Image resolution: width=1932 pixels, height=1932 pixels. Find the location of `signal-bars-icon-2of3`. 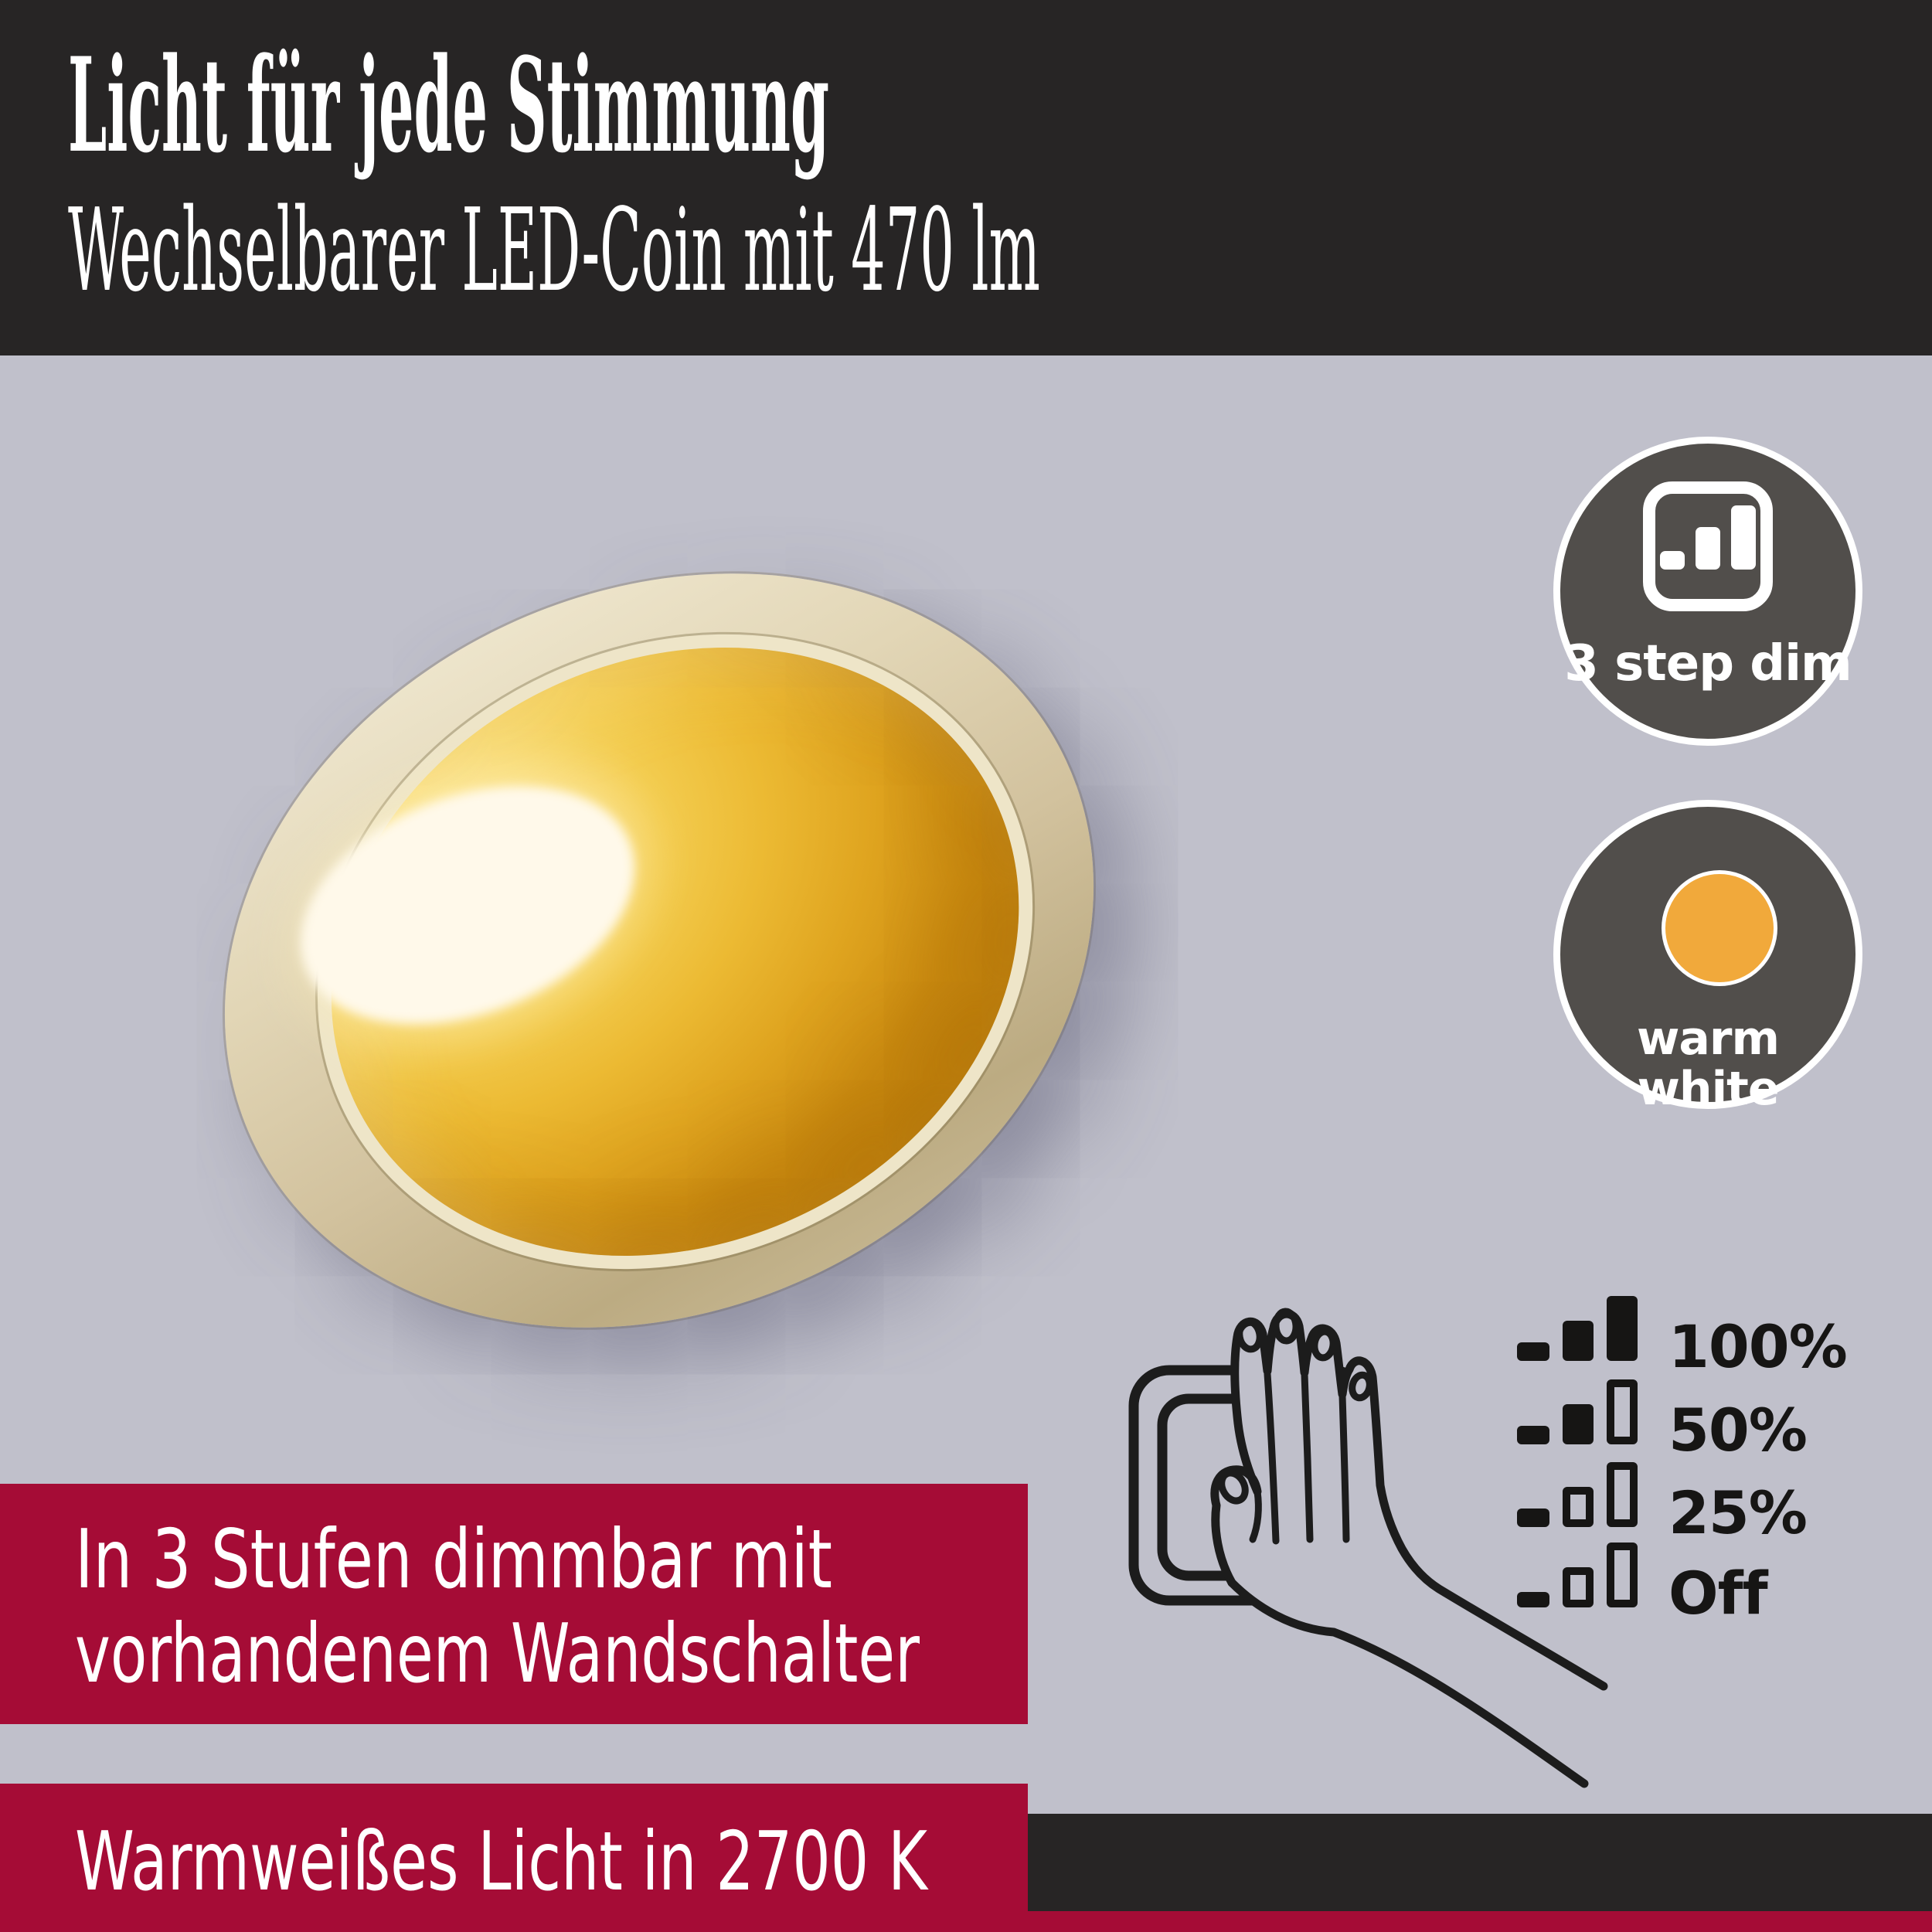

signal-bars-icon-2of3 is located at coordinates (1577, 1412).